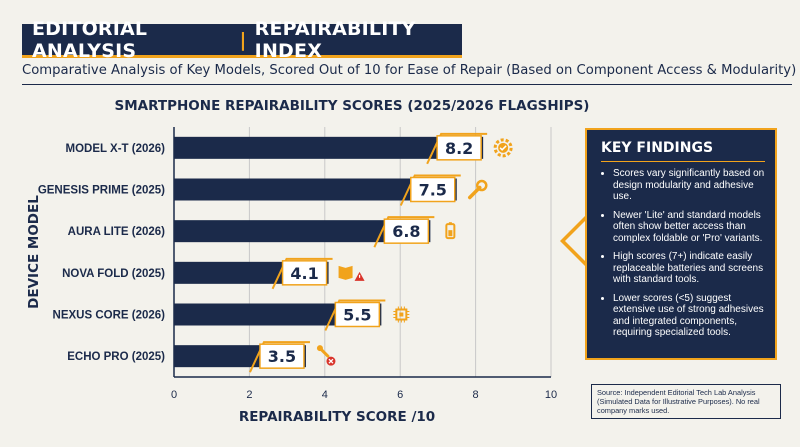  What do you see at coordinates (249, 395) in the screenshot?
I see `x-tick-label: 2` at bounding box center [249, 395].